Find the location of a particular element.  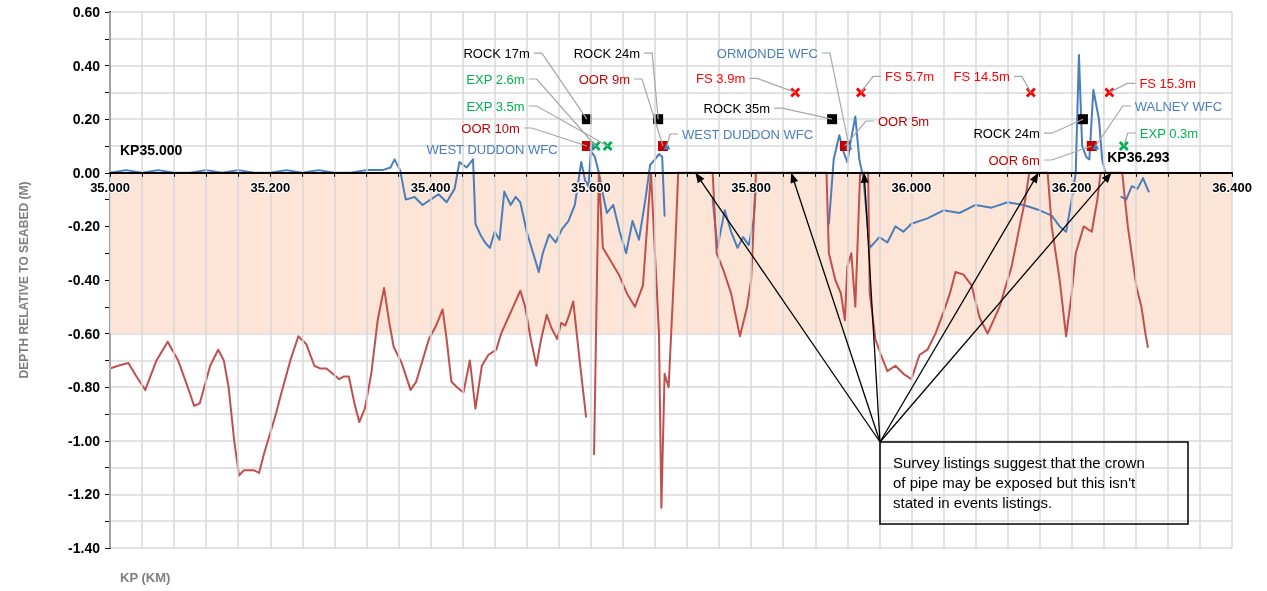

annotation: FS 15.3m is located at coordinates (1167, 83).